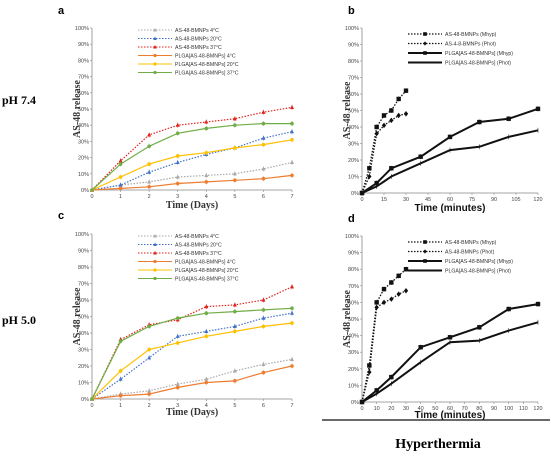 This screenshot has width=550, height=460. What do you see at coordinates (263, 406) in the screenshot?
I see `x-tick-label: 6` at bounding box center [263, 406].